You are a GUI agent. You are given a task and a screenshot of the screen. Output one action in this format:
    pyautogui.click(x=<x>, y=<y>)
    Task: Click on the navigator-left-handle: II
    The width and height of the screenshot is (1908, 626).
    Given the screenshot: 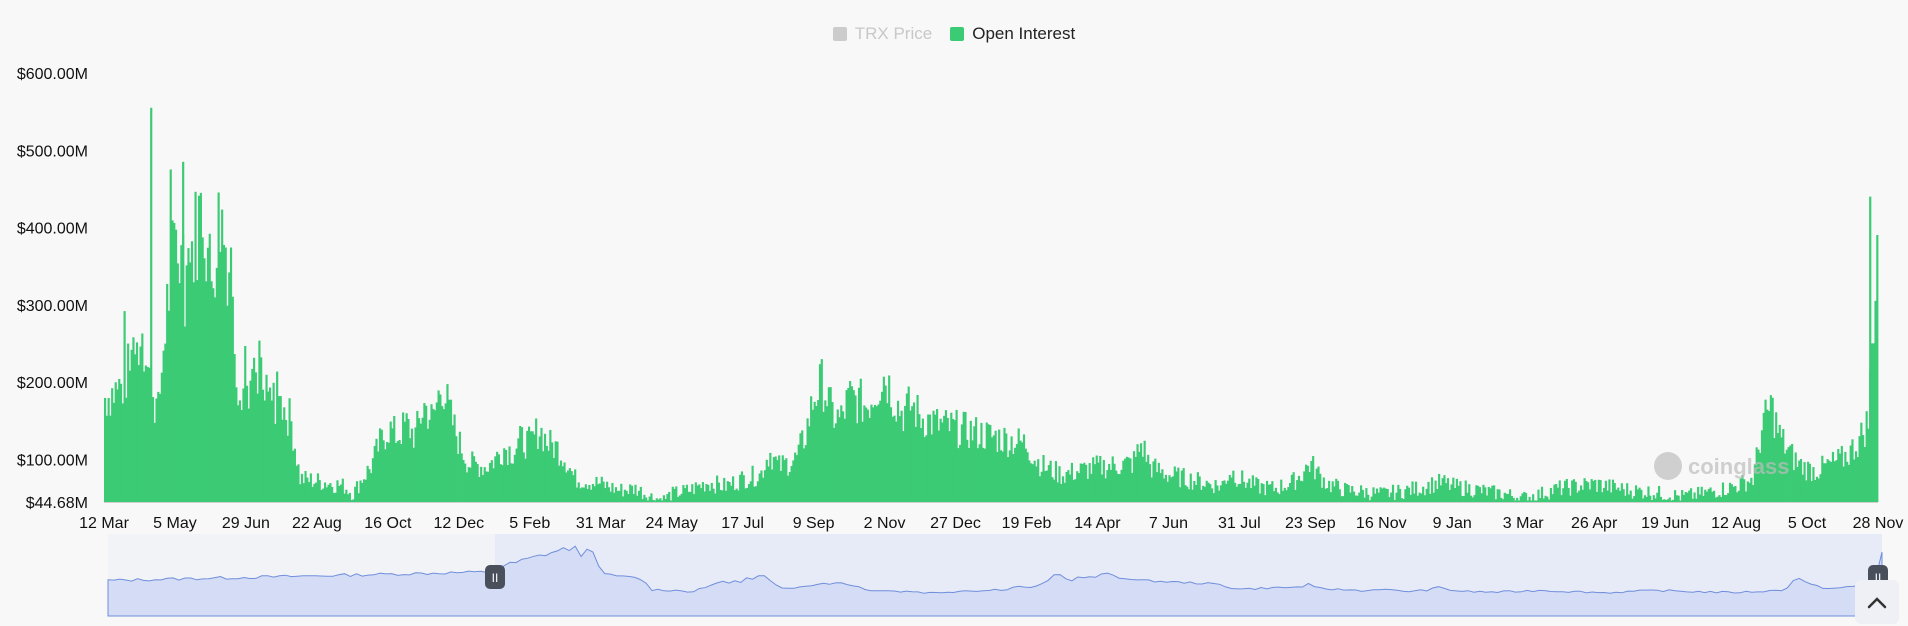 What is the action you would take?
    pyautogui.click(x=495, y=577)
    